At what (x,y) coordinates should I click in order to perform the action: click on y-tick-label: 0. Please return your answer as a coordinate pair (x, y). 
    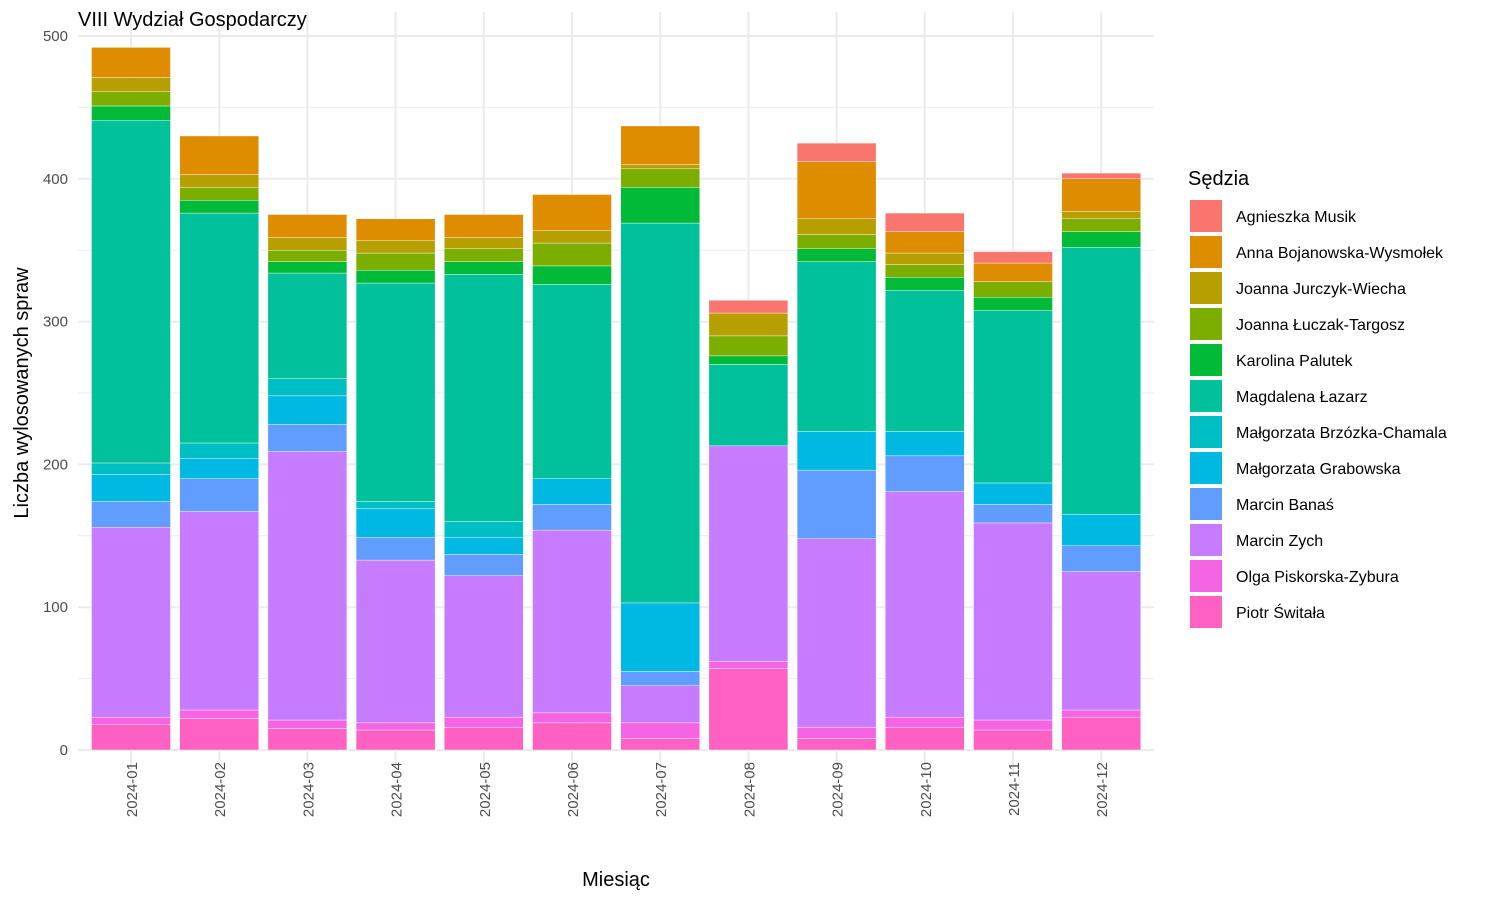
    Looking at the image, I should click on (64, 750).